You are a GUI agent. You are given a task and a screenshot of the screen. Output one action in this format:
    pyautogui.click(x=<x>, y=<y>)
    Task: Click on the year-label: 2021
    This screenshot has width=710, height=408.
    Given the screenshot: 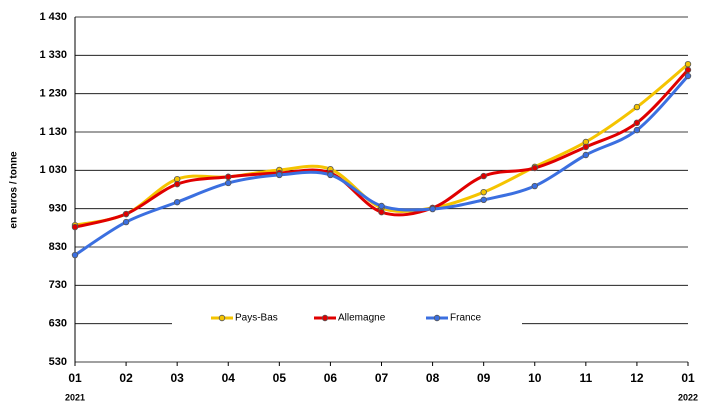 What is the action you would take?
    pyautogui.click(x=75, y=397)
    